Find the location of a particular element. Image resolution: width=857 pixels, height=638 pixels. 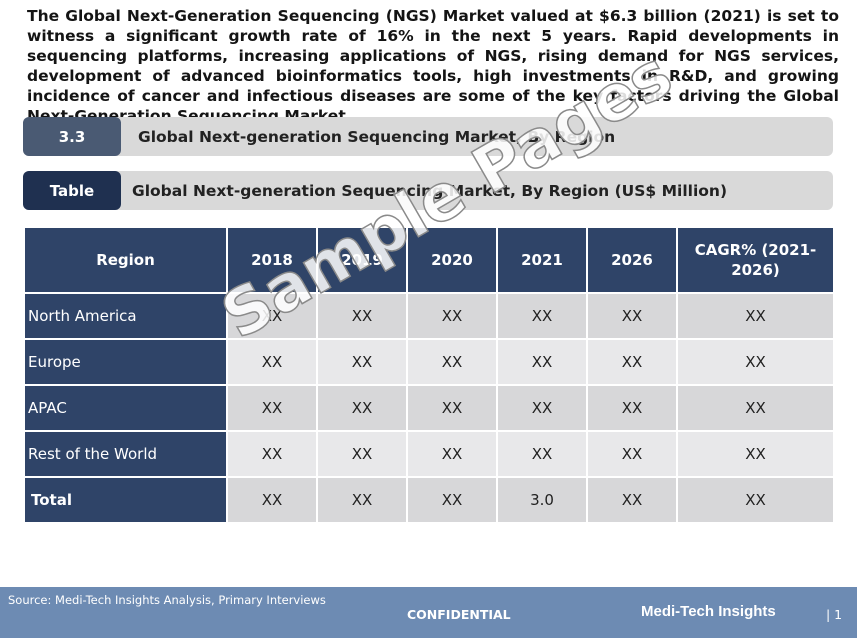

region-cell: Rest of the World is located at coordinates (125, 454).